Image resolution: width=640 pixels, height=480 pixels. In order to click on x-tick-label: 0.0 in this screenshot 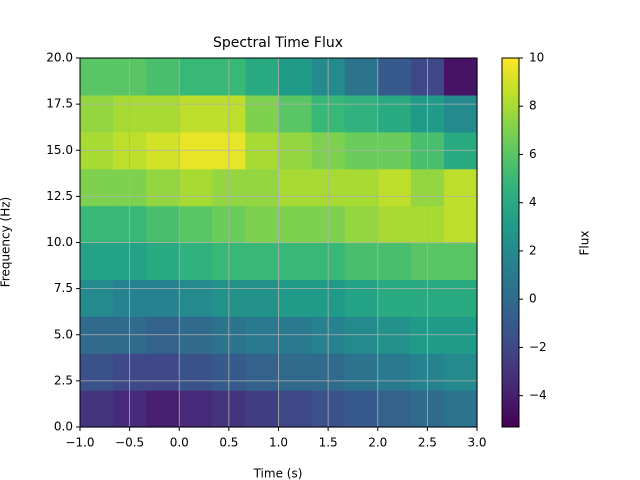, I will do `click(179, 443)`.